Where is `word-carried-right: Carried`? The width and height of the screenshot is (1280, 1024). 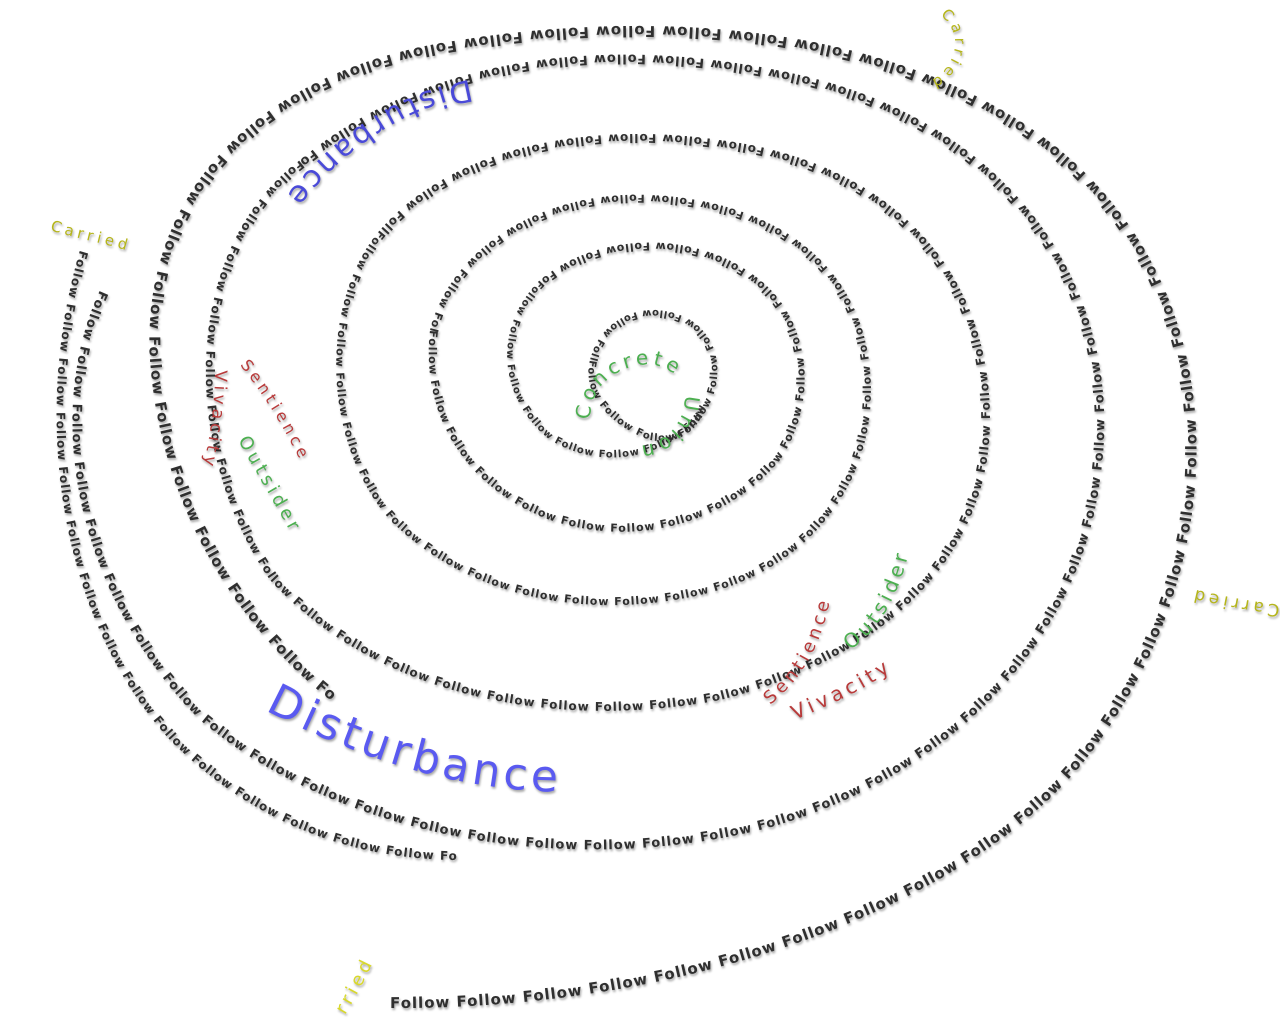 word-carried-right: Carried is located at coordinates (1234, 602).